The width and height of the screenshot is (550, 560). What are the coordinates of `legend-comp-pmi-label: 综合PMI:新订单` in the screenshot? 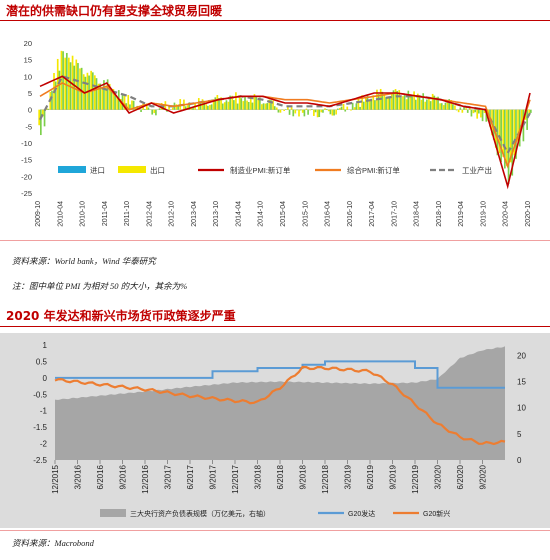 It's located at (373, 170).